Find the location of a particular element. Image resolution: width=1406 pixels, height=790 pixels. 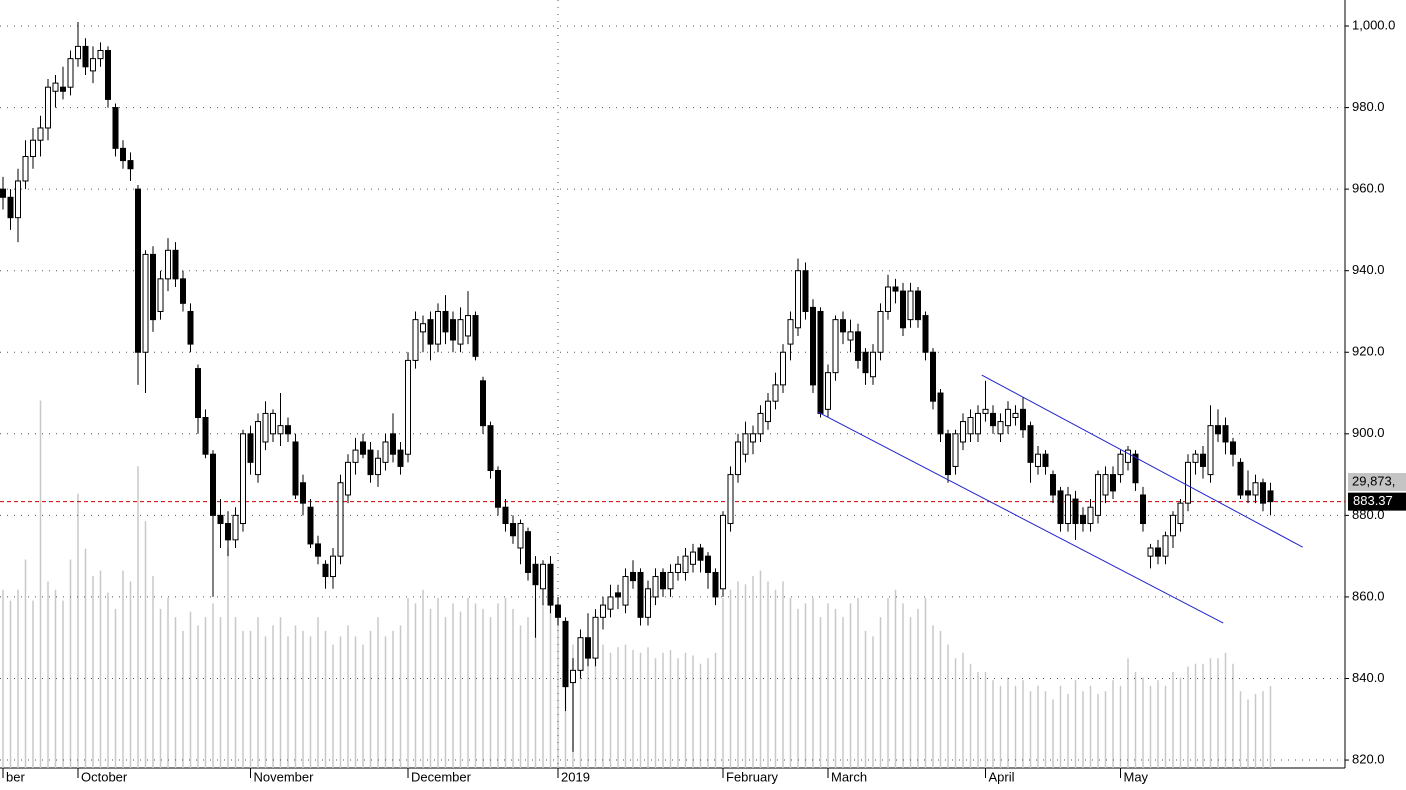

y-tick-label: 860.0 is located at coordinates (1368, 595).